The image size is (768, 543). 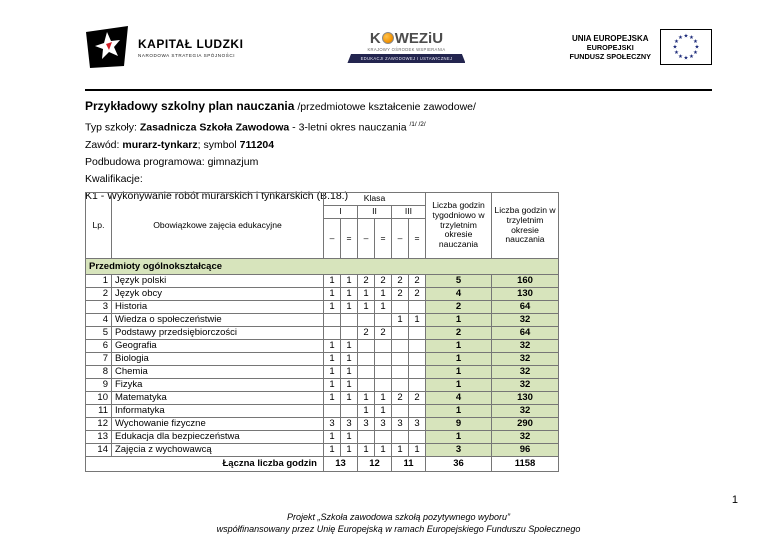 I want to click on section-row: Przedmioty ogólnokształcące, so click(x=322, y=266).